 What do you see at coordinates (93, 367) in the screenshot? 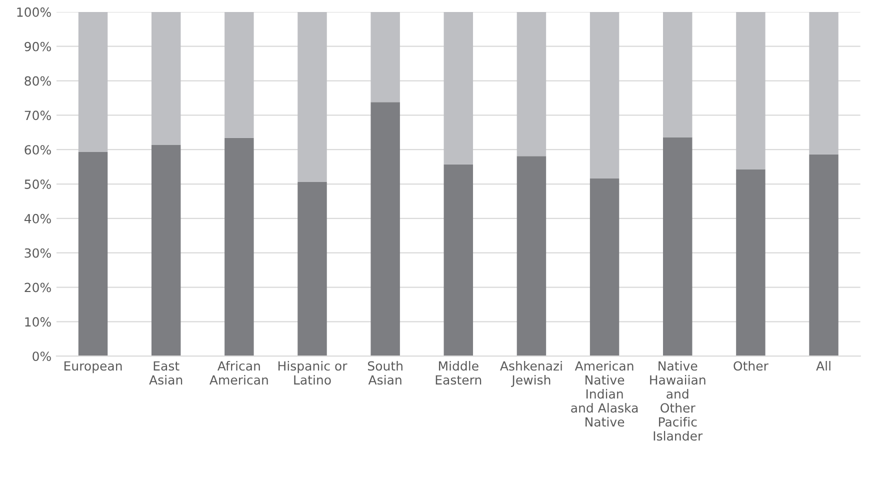
I see `x-tick-label: European` at bounding box center [93, 367].